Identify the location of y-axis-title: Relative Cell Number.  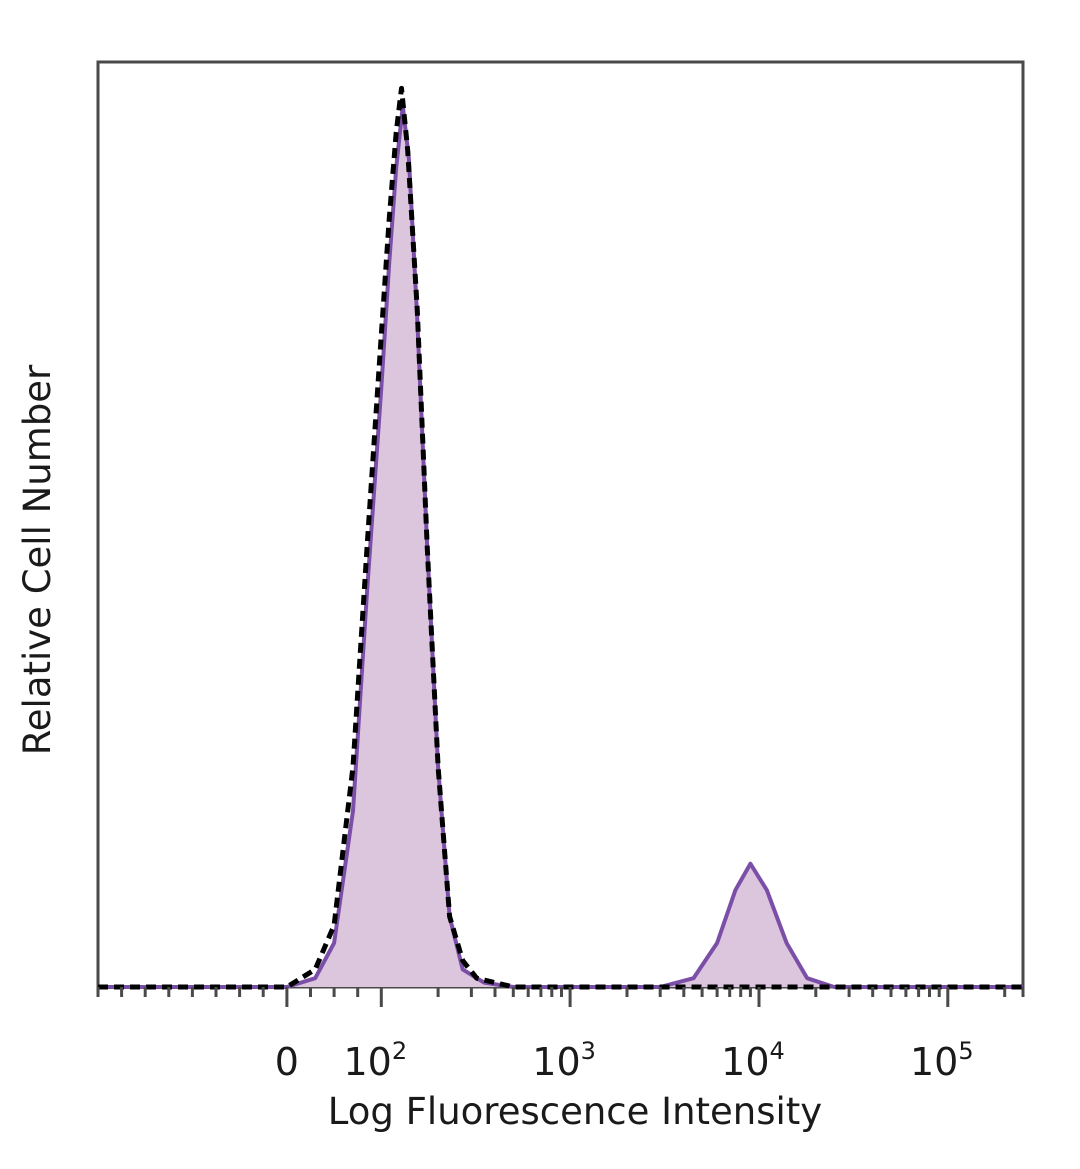
(37, 559).